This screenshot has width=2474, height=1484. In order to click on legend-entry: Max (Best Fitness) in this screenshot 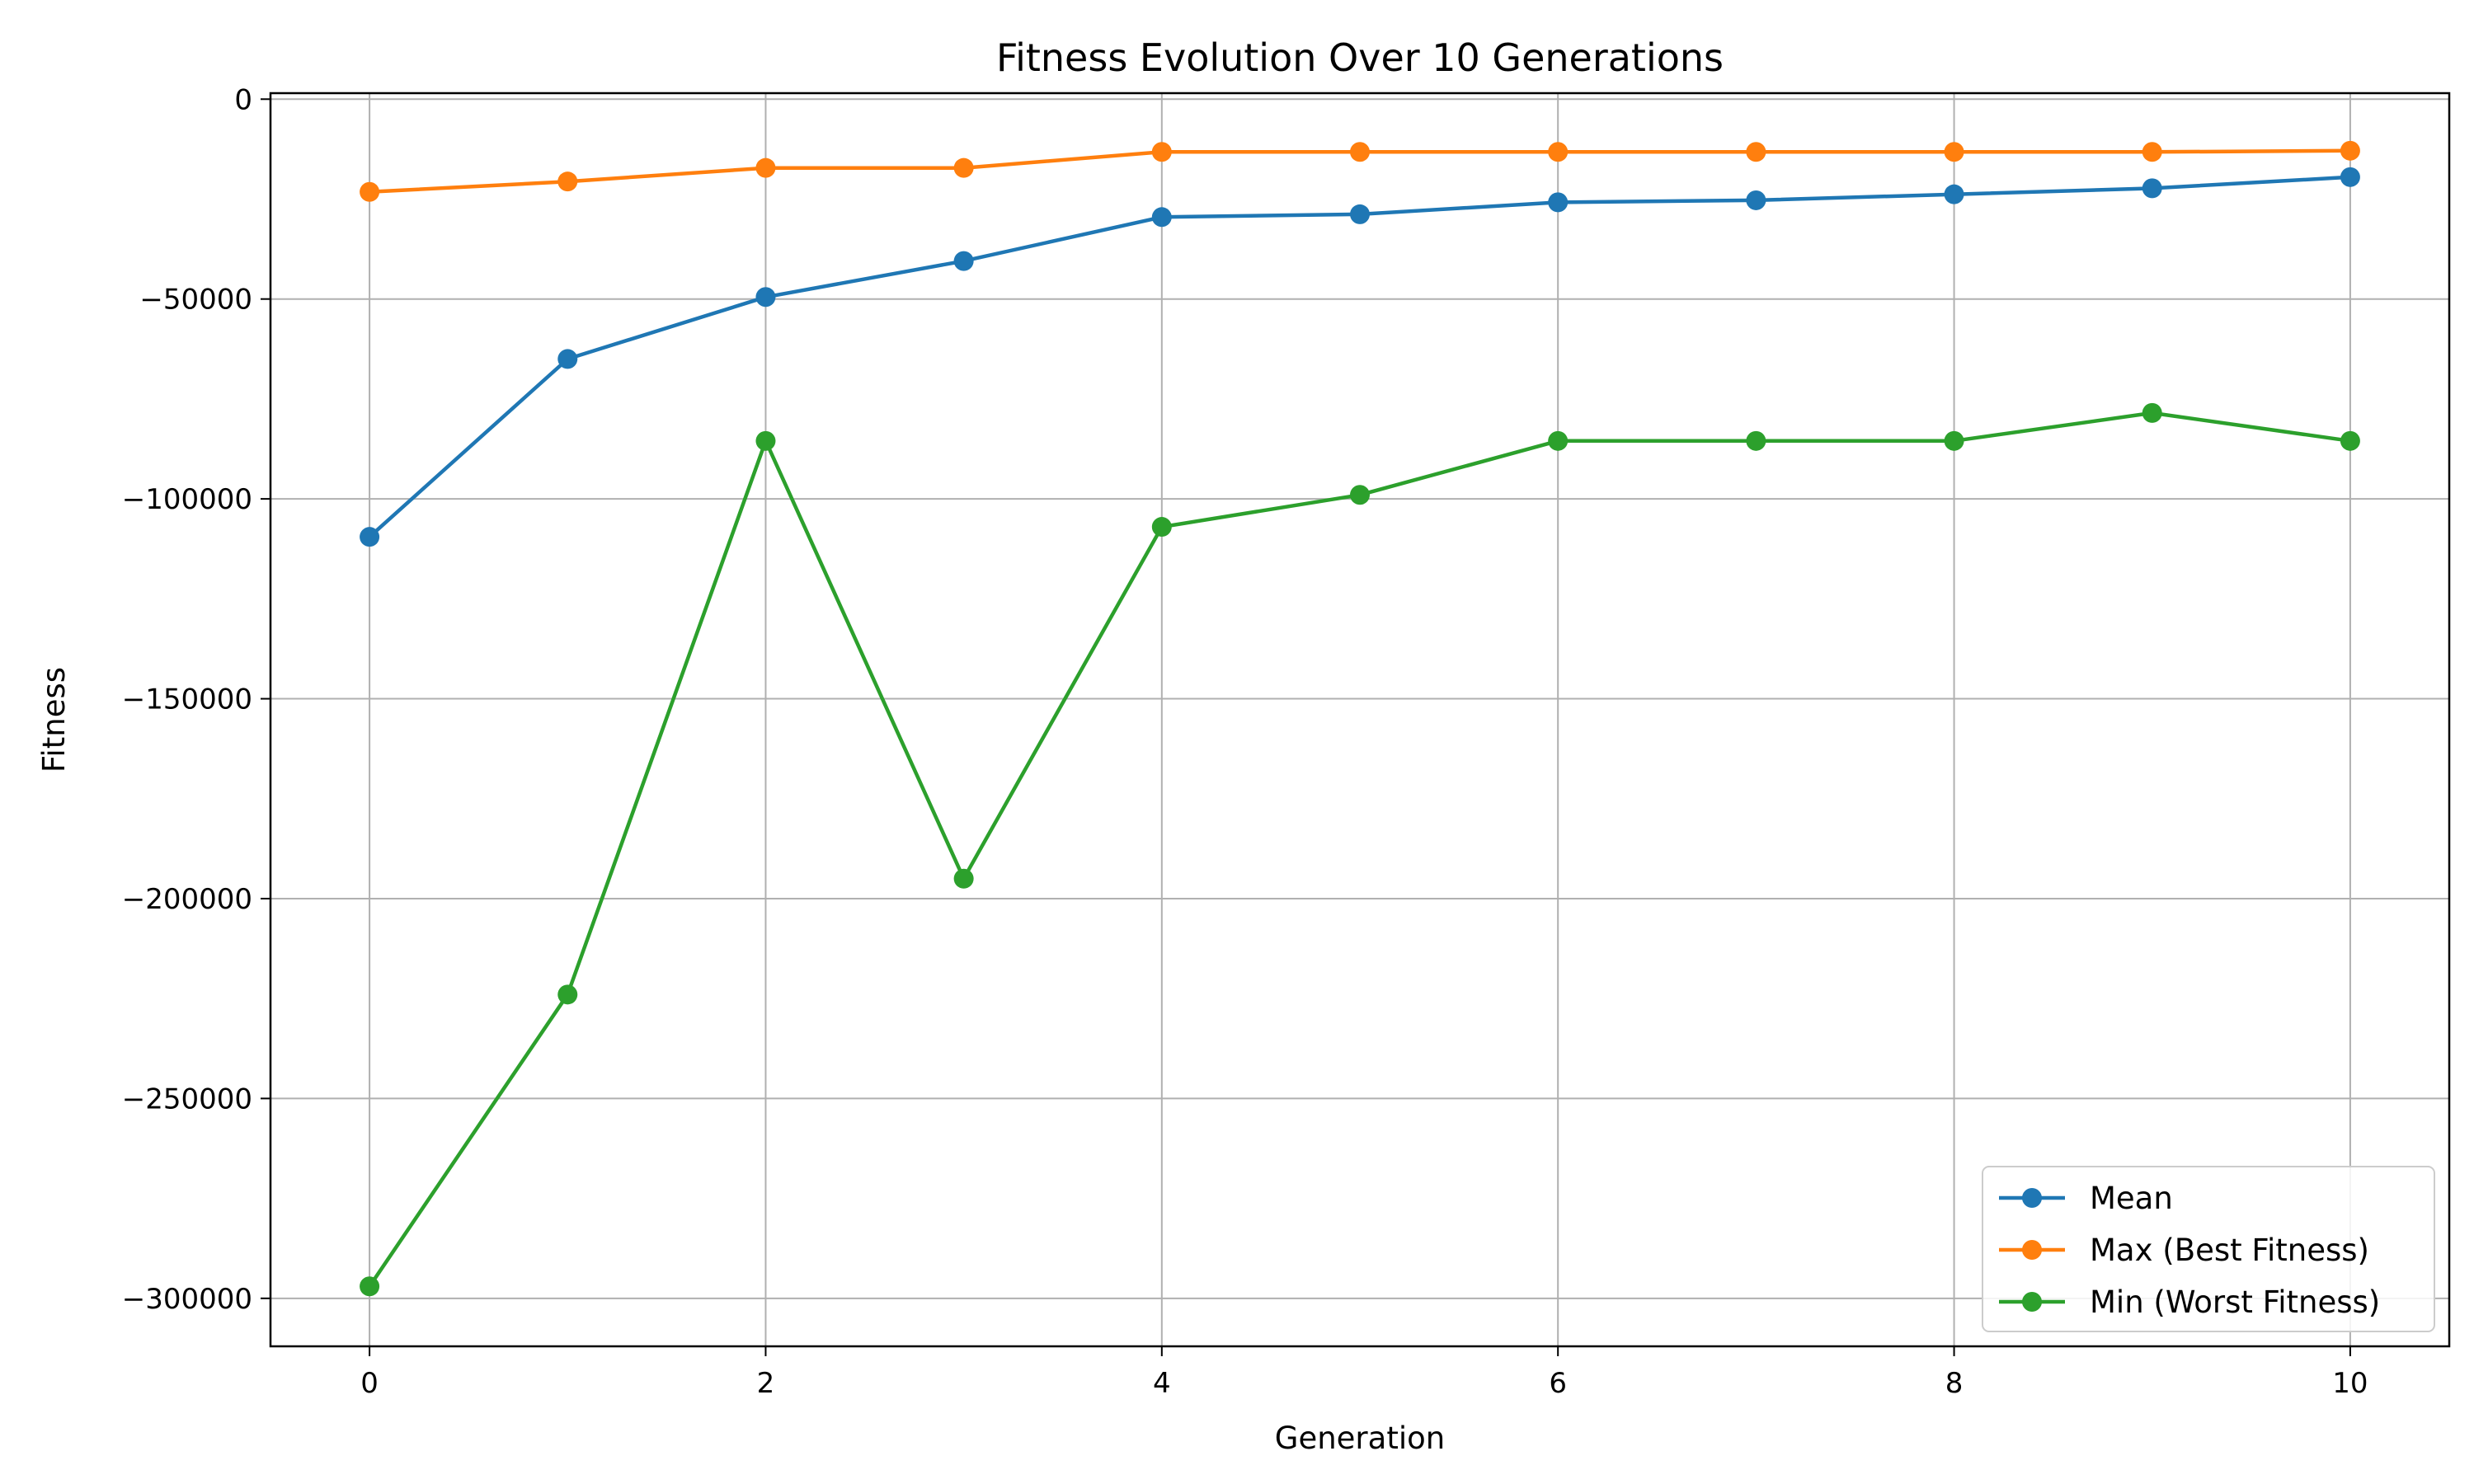, I will do `click(2184, 1250)`.